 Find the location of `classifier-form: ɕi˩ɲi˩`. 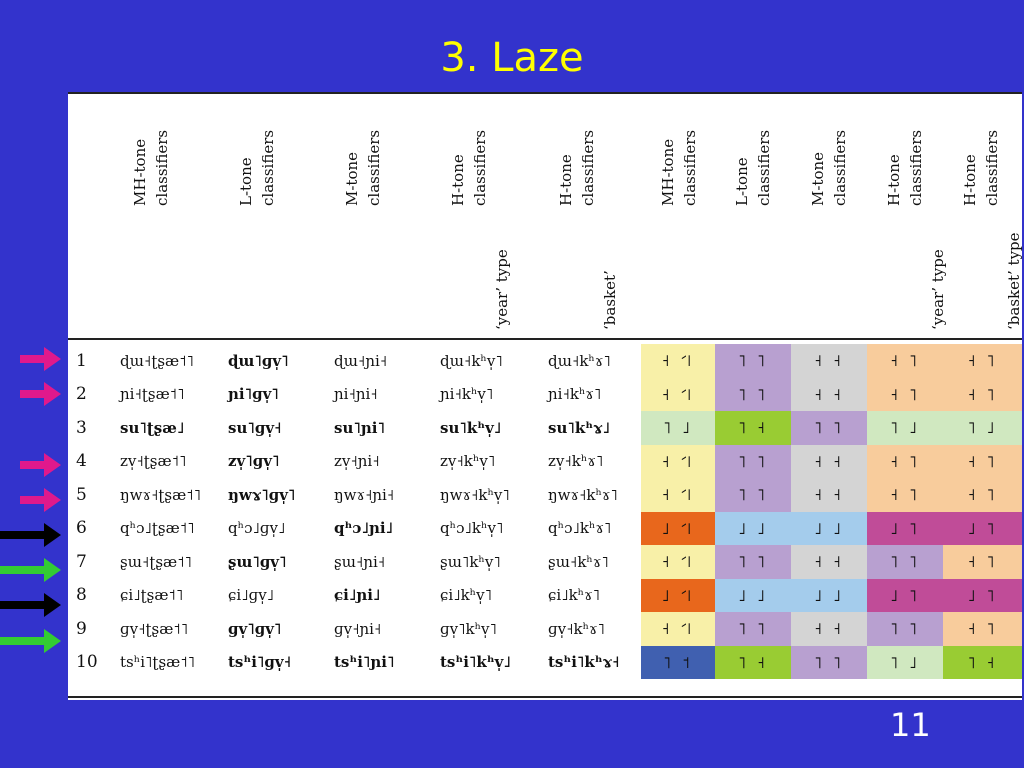

classifier-form: ɕi˩ɲi˩ is located at coordinates (357, 595).